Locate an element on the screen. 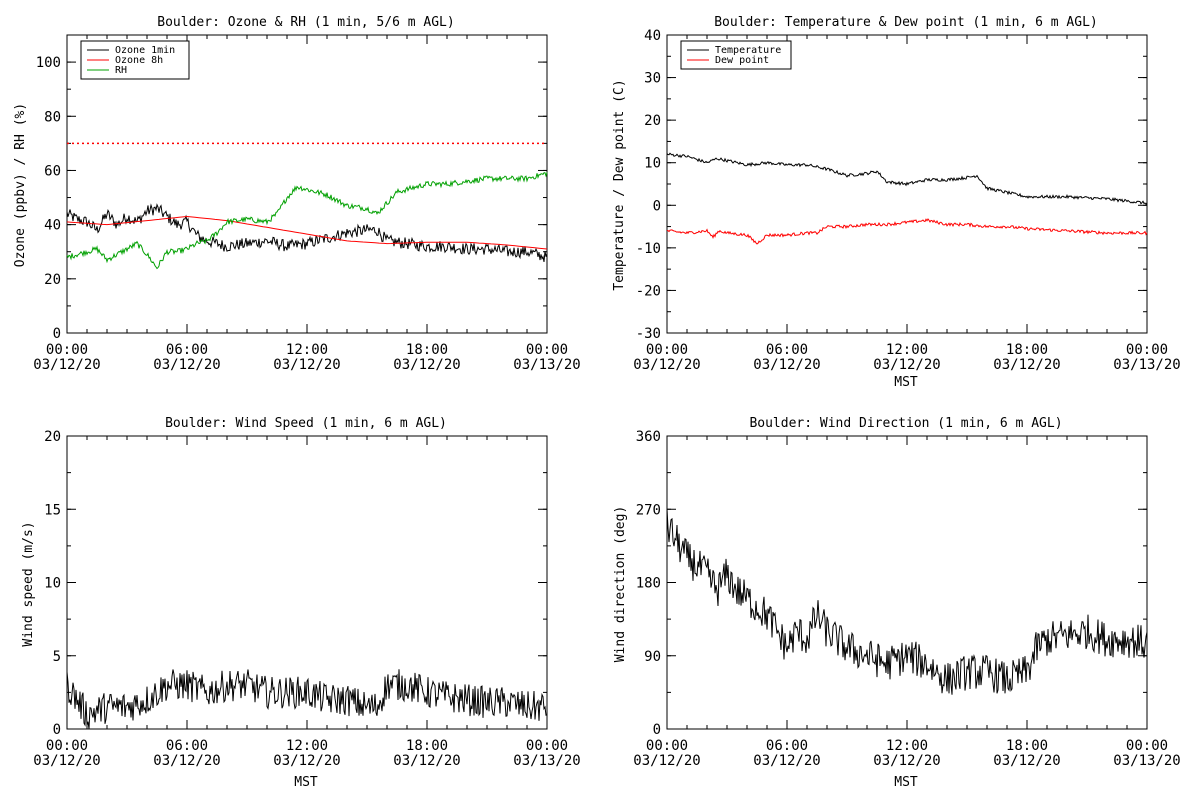 The image size is (1200, 800). y-tick-label: 15 is located at coordinates (52, 510).